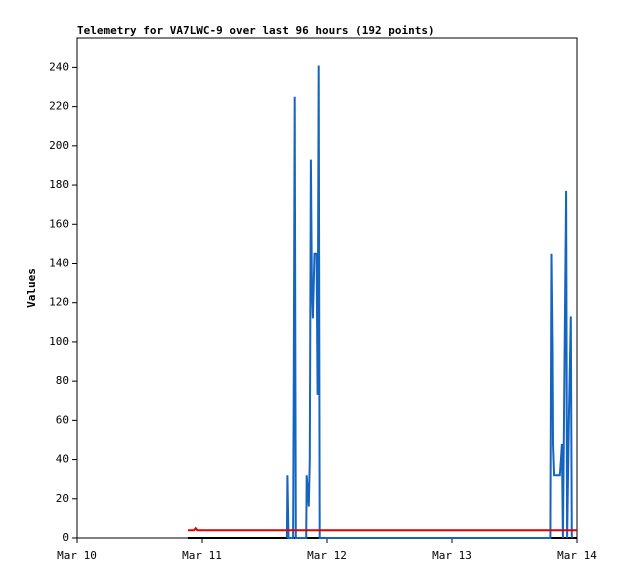 The image size is (618, 583). I want to click on x-tick-label: Mar 13, so click(452, 555).